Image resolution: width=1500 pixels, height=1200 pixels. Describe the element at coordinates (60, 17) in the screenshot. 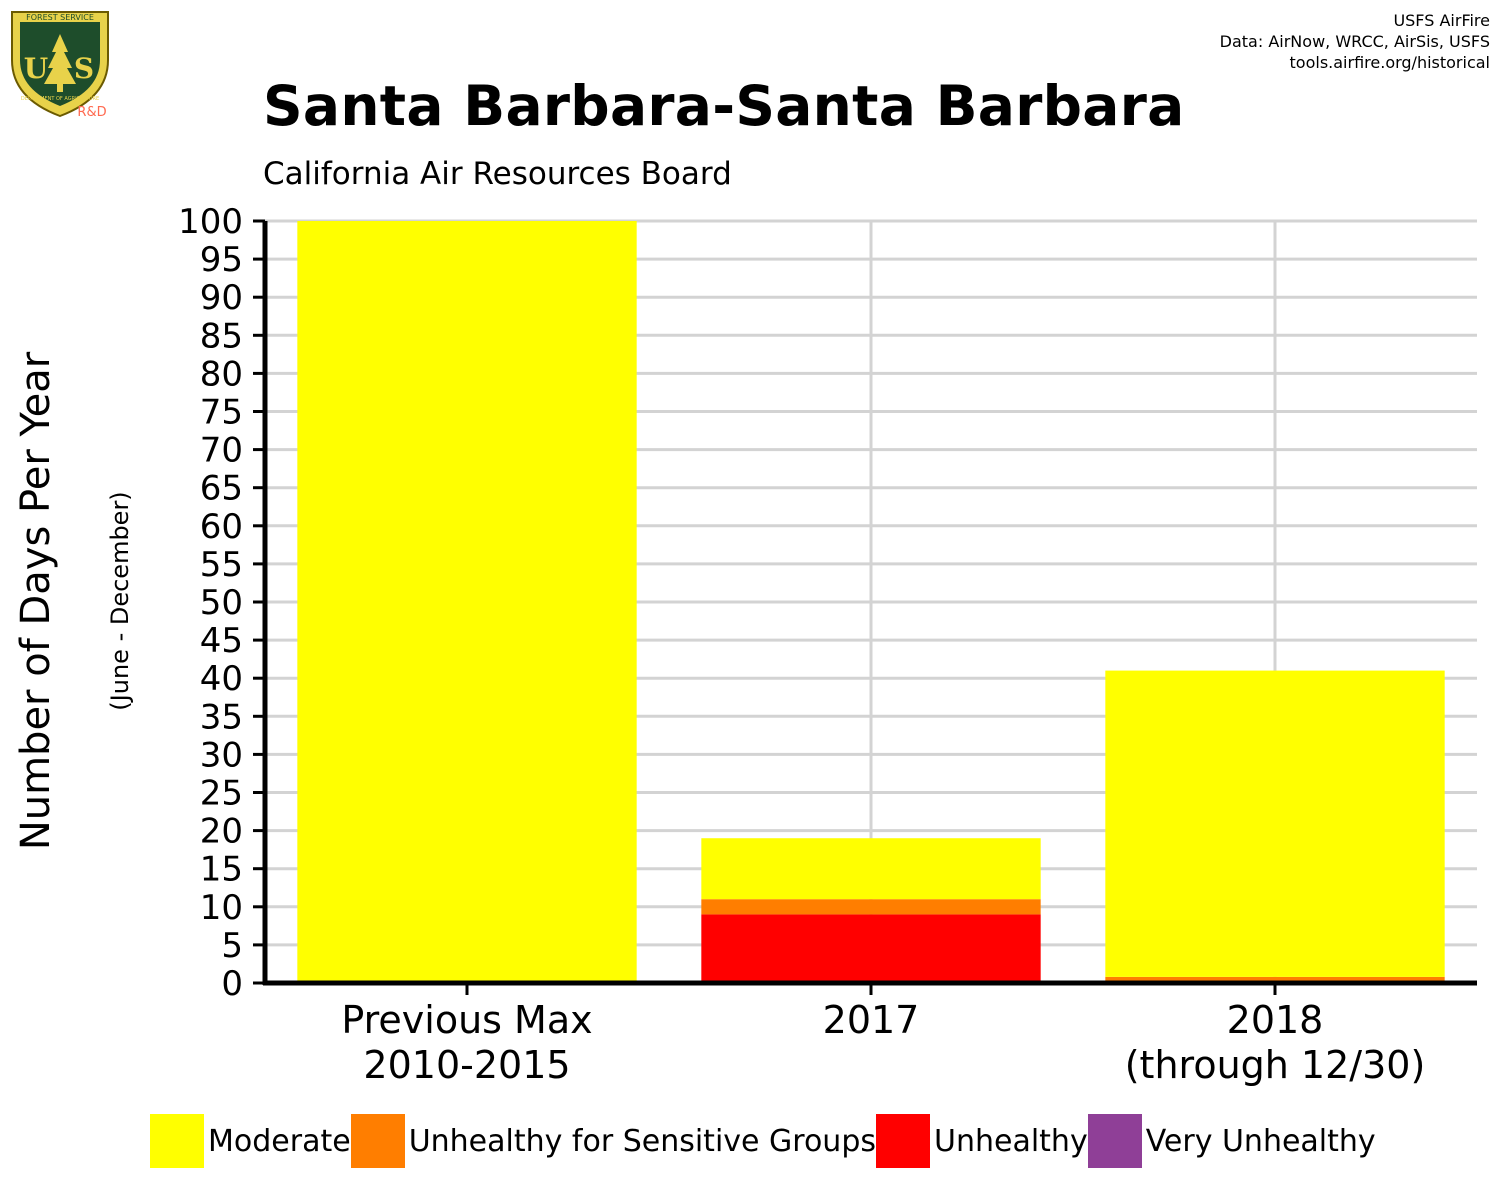

I see `logo-arc-top: FOREST SERVICE` at that location.